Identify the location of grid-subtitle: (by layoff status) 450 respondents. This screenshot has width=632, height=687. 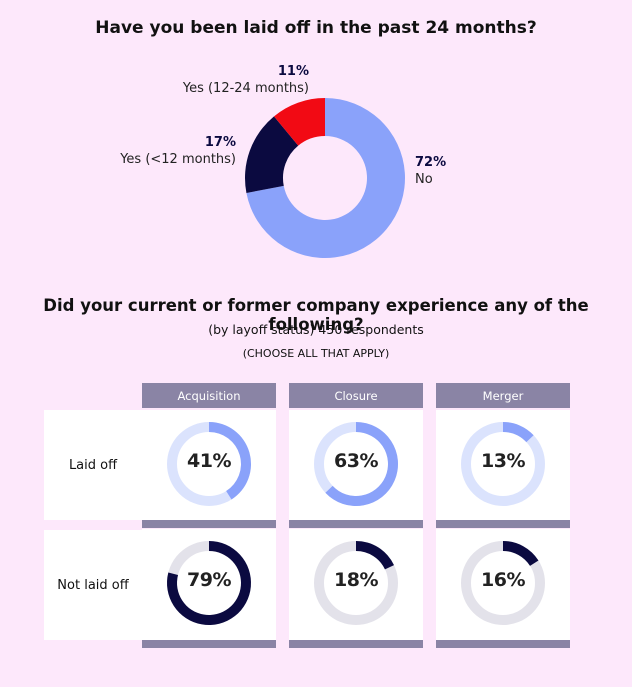
(316, 329).